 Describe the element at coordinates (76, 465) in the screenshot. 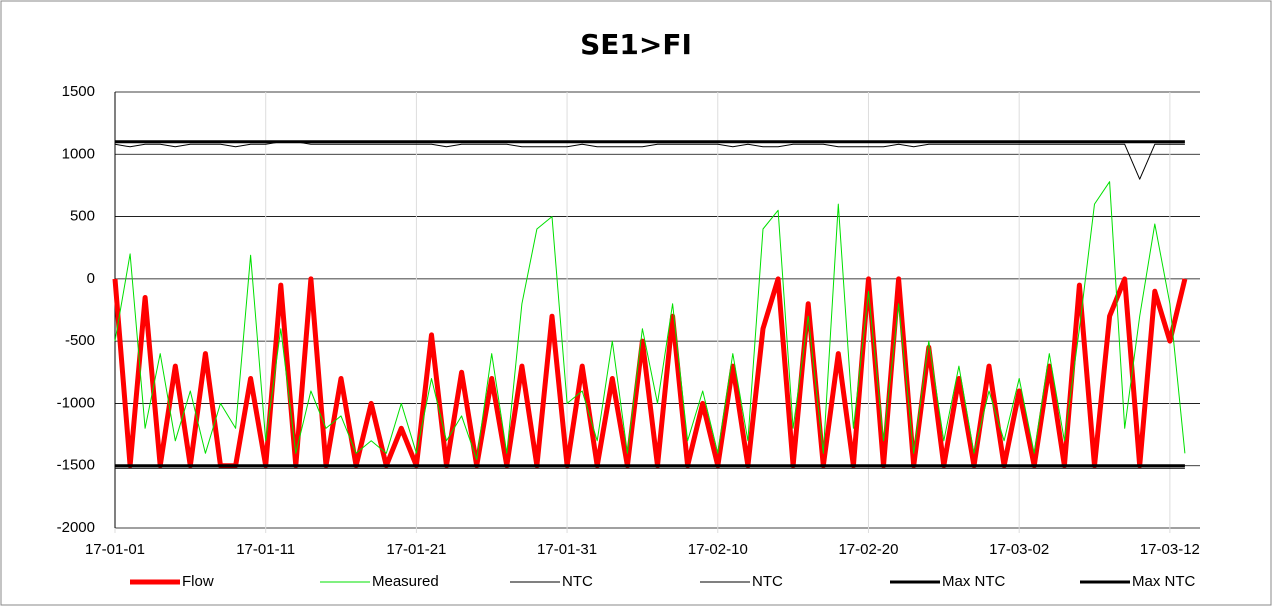

I see `y-tick-label: -1500` at that location.